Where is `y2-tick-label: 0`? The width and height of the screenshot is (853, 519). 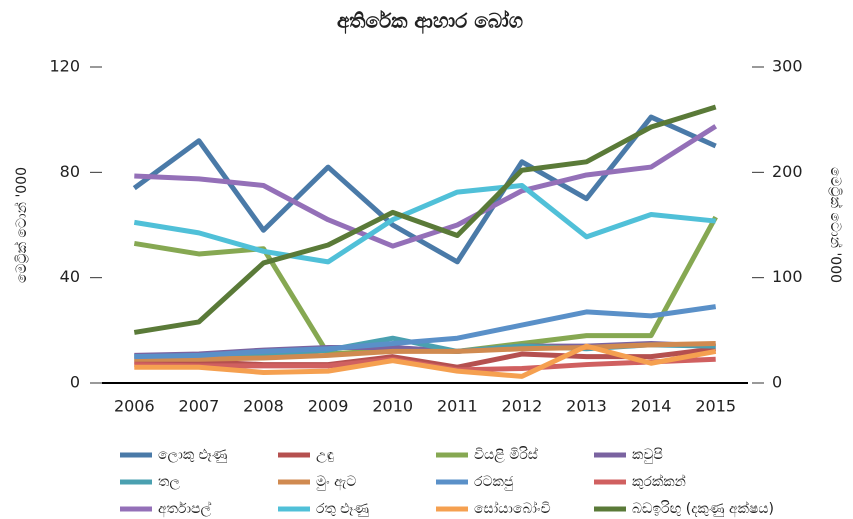
y2-tick-label: 0 is located at coordinates (777, 382).